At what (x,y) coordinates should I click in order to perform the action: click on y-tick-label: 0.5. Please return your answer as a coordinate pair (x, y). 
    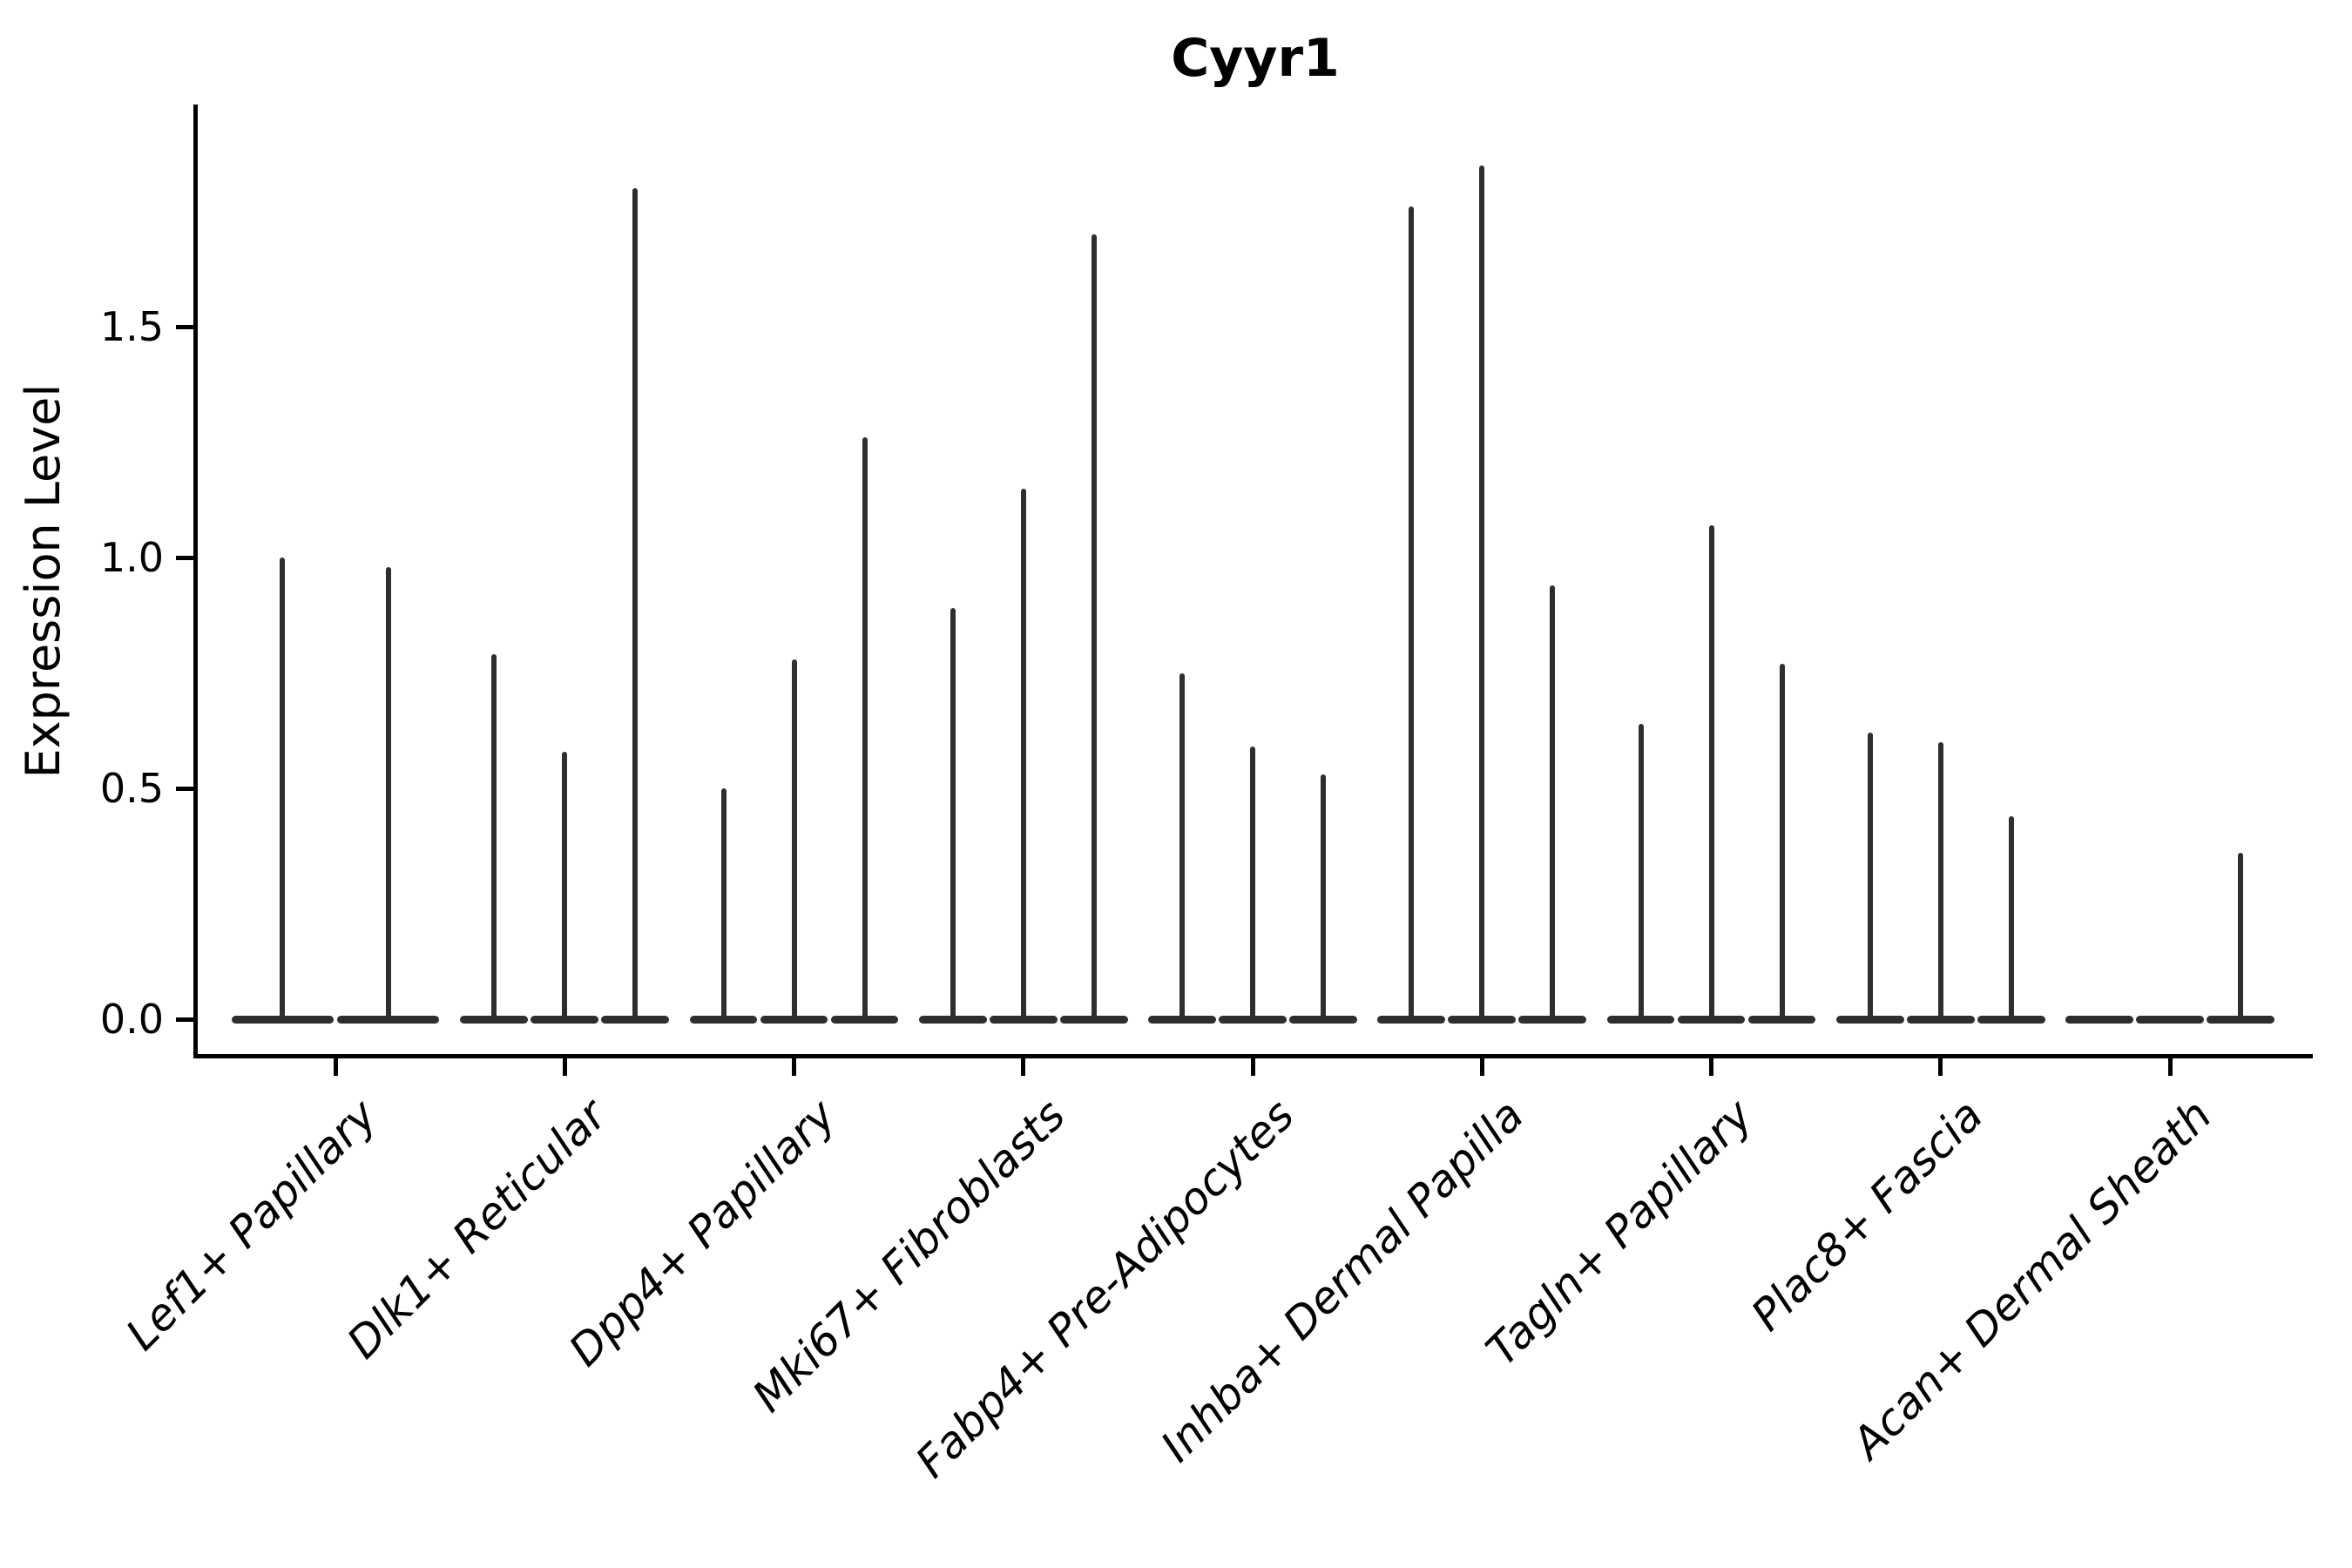
    Looking at the image, I should click on (131, 788).